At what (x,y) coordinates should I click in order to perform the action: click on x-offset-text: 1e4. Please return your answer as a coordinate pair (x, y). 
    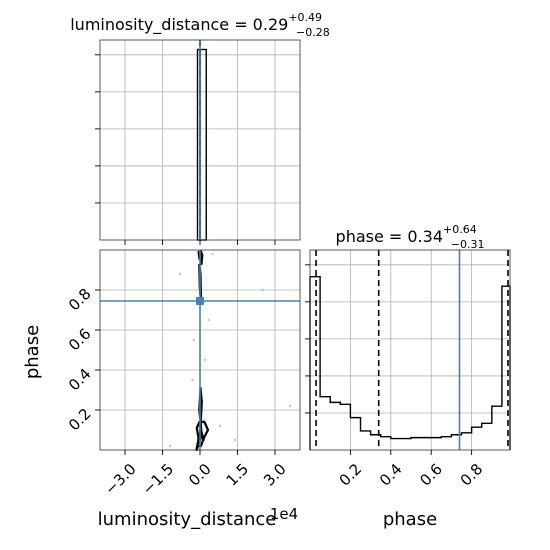
    Looking at the image, I should click on (284, 514).